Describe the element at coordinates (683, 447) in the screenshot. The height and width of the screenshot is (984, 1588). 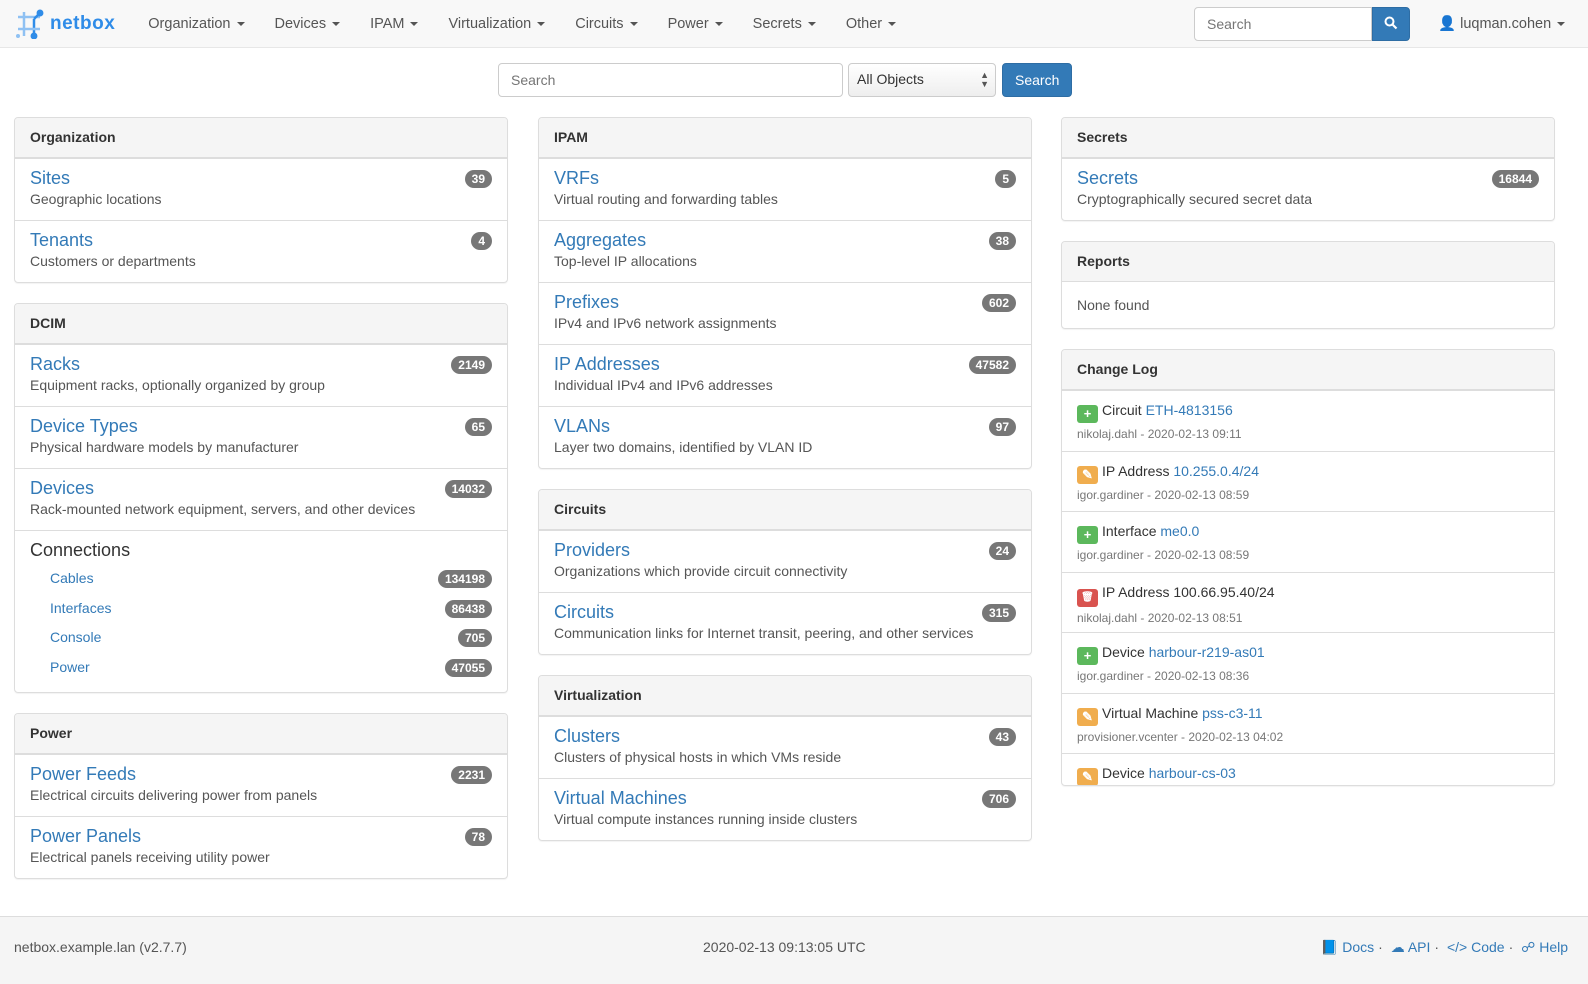
I see `item-description: Layer two domains, identified by VLAN ID` at that location.